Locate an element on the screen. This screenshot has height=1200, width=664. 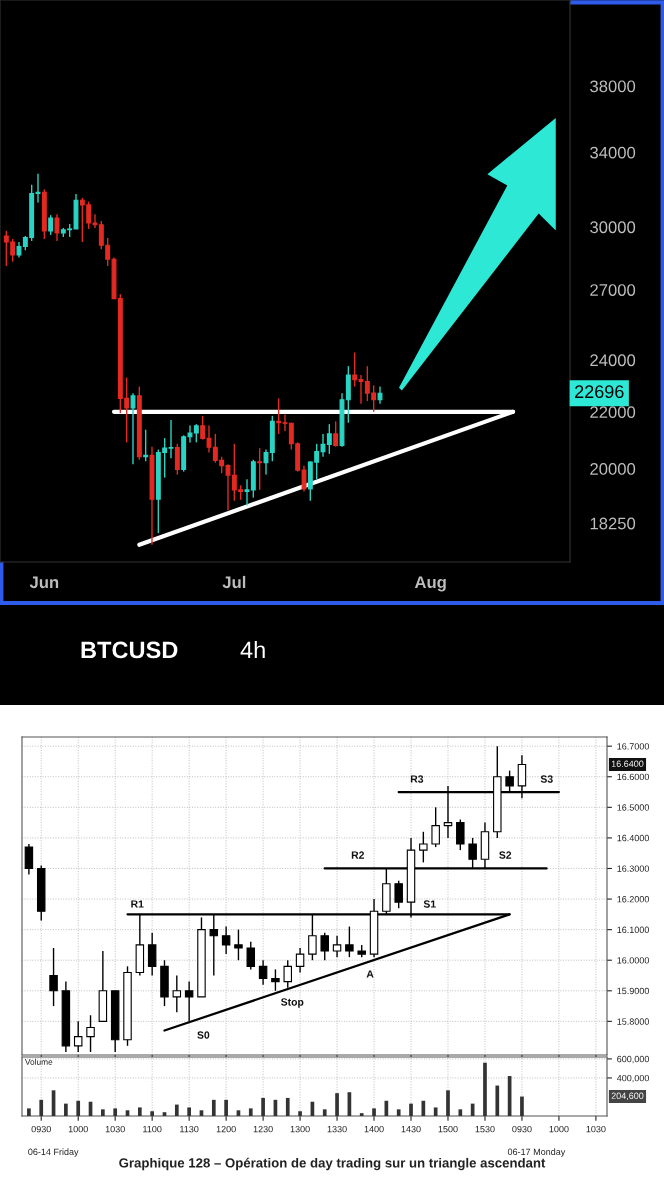
y-tick-label: 16.6000 is located at coordinates (633, 777).